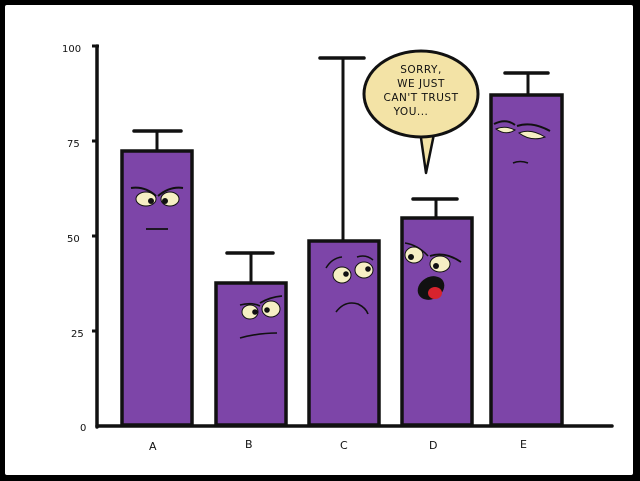  I want to click on face-talking-icon, so click(433, 271).